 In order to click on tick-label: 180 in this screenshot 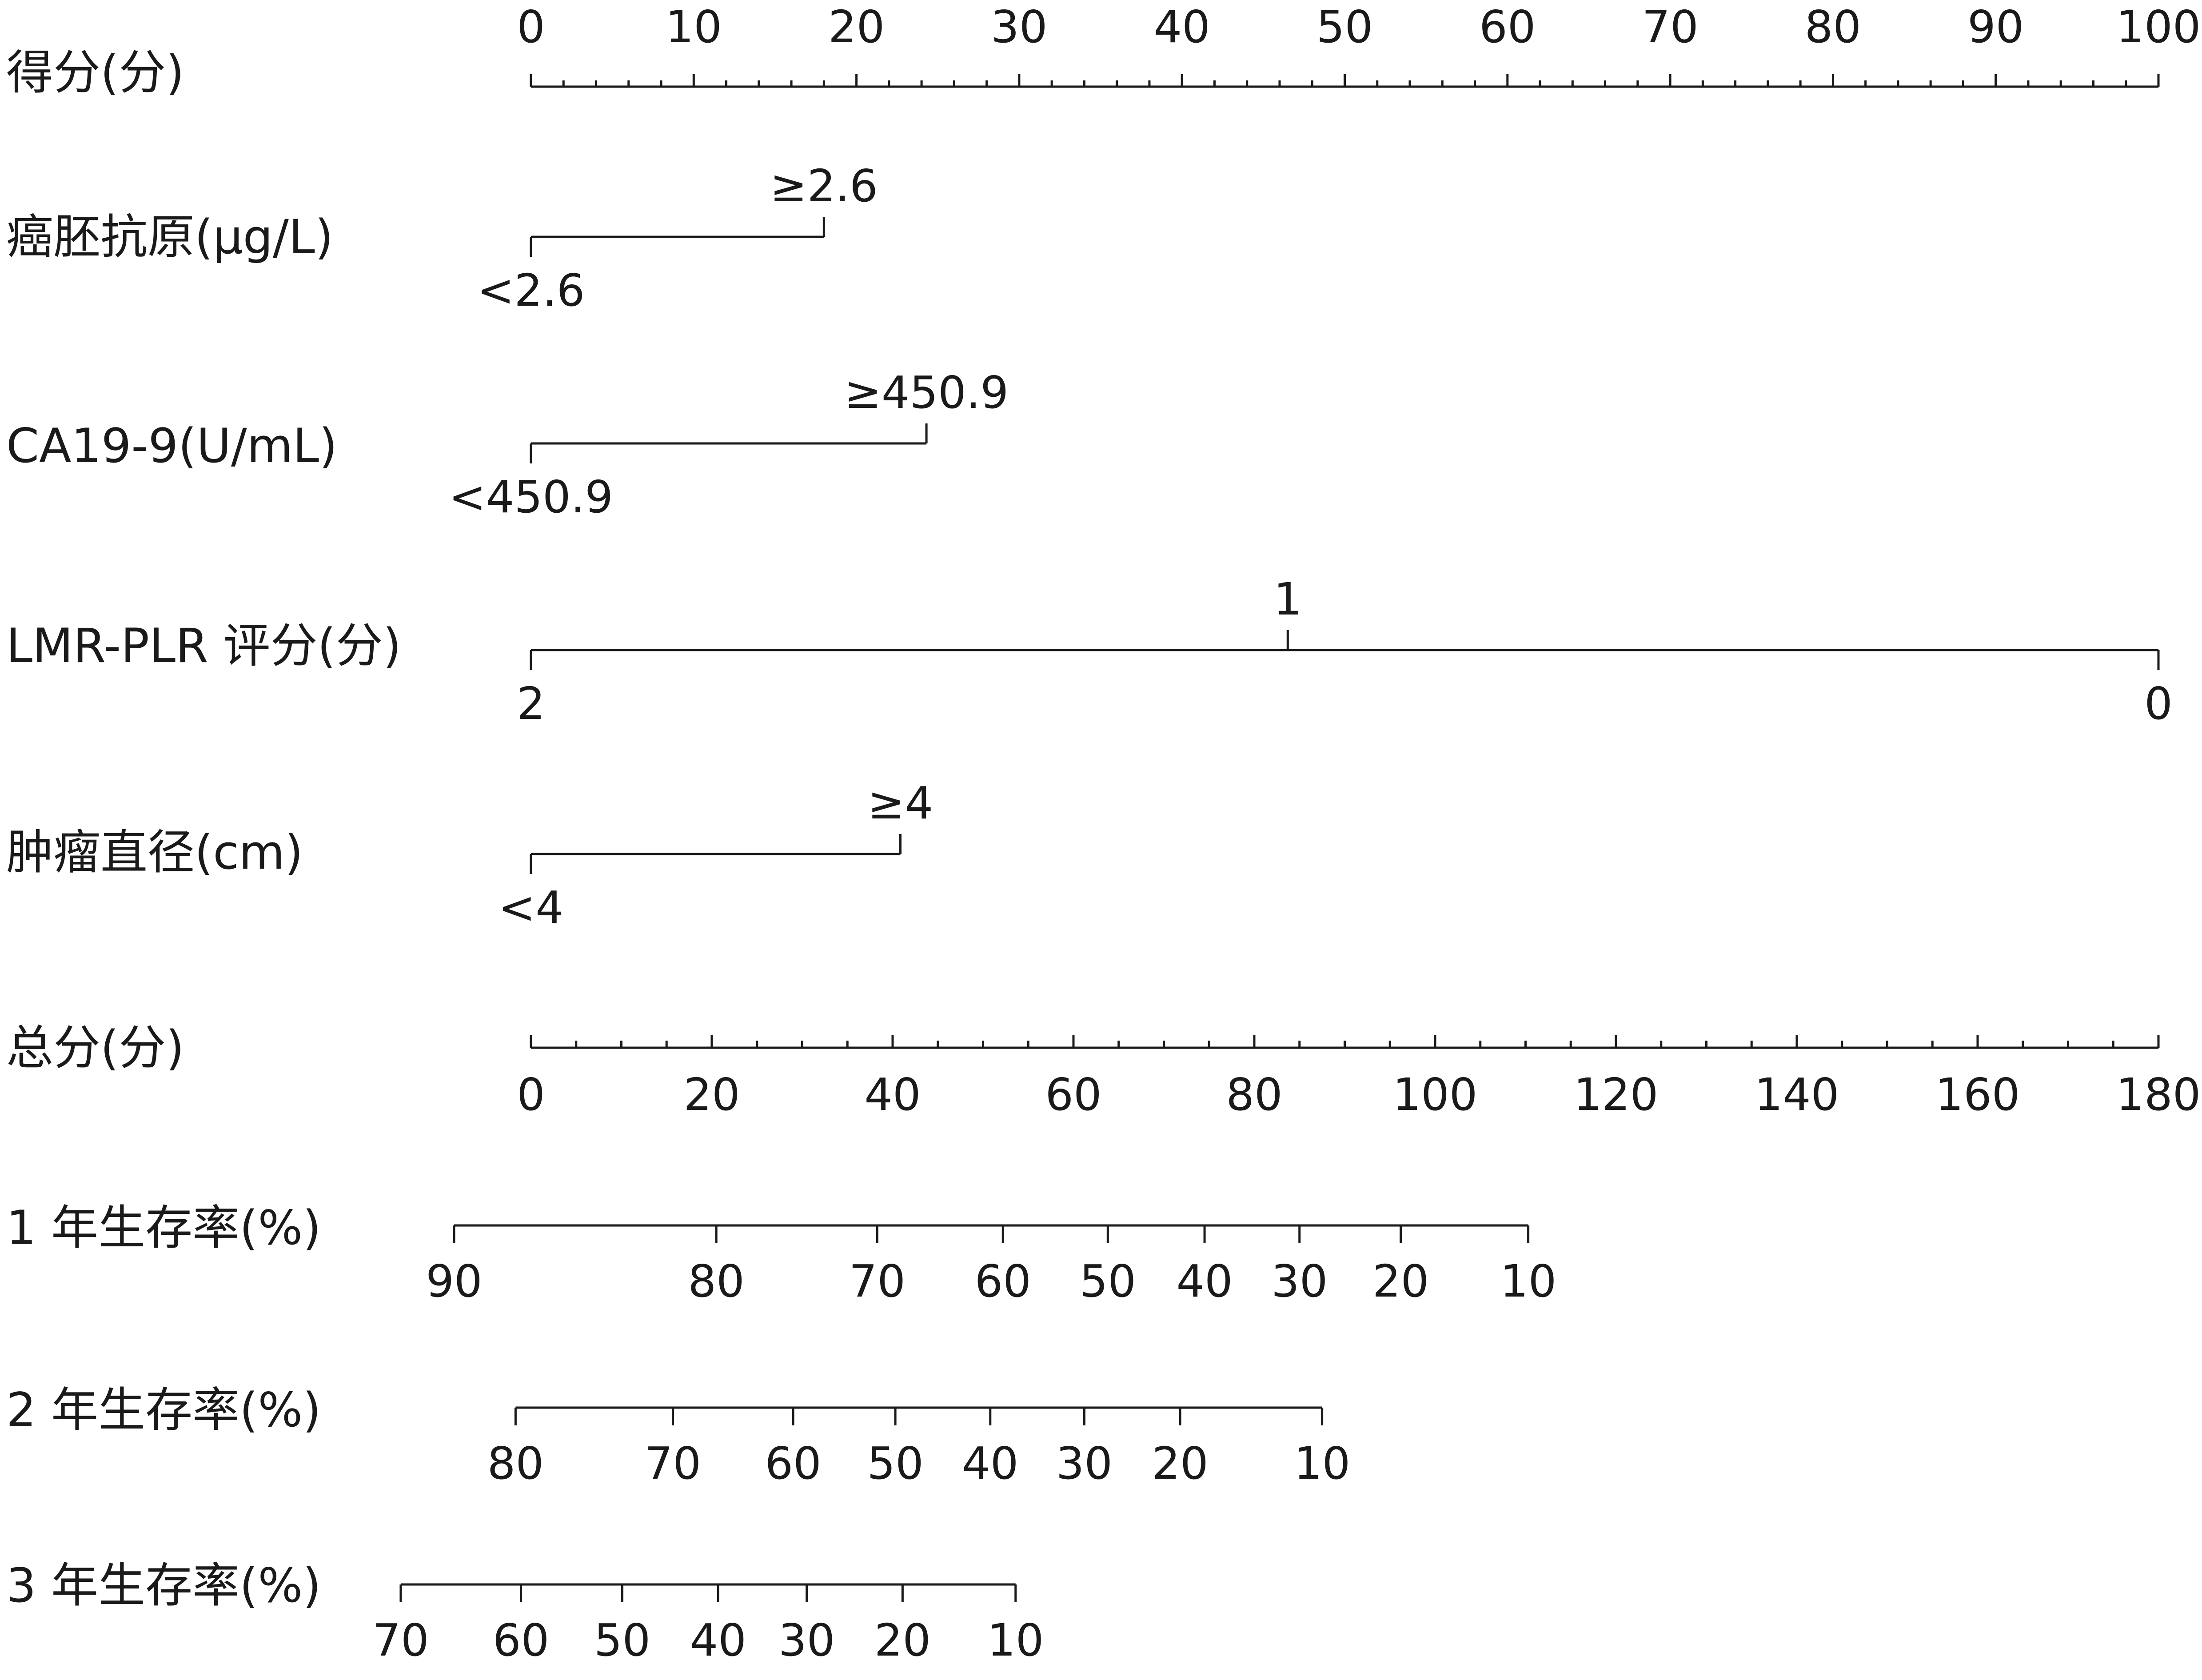, I will do `click(2158, 1095)`.